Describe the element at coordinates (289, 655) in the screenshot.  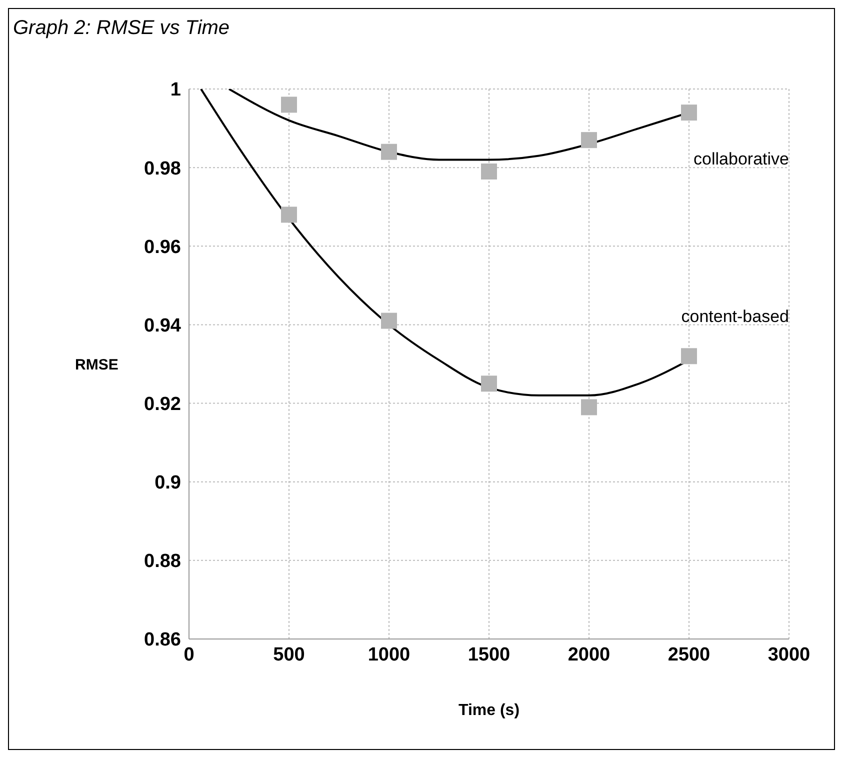
I see `x-tick-label: 500` at that location.